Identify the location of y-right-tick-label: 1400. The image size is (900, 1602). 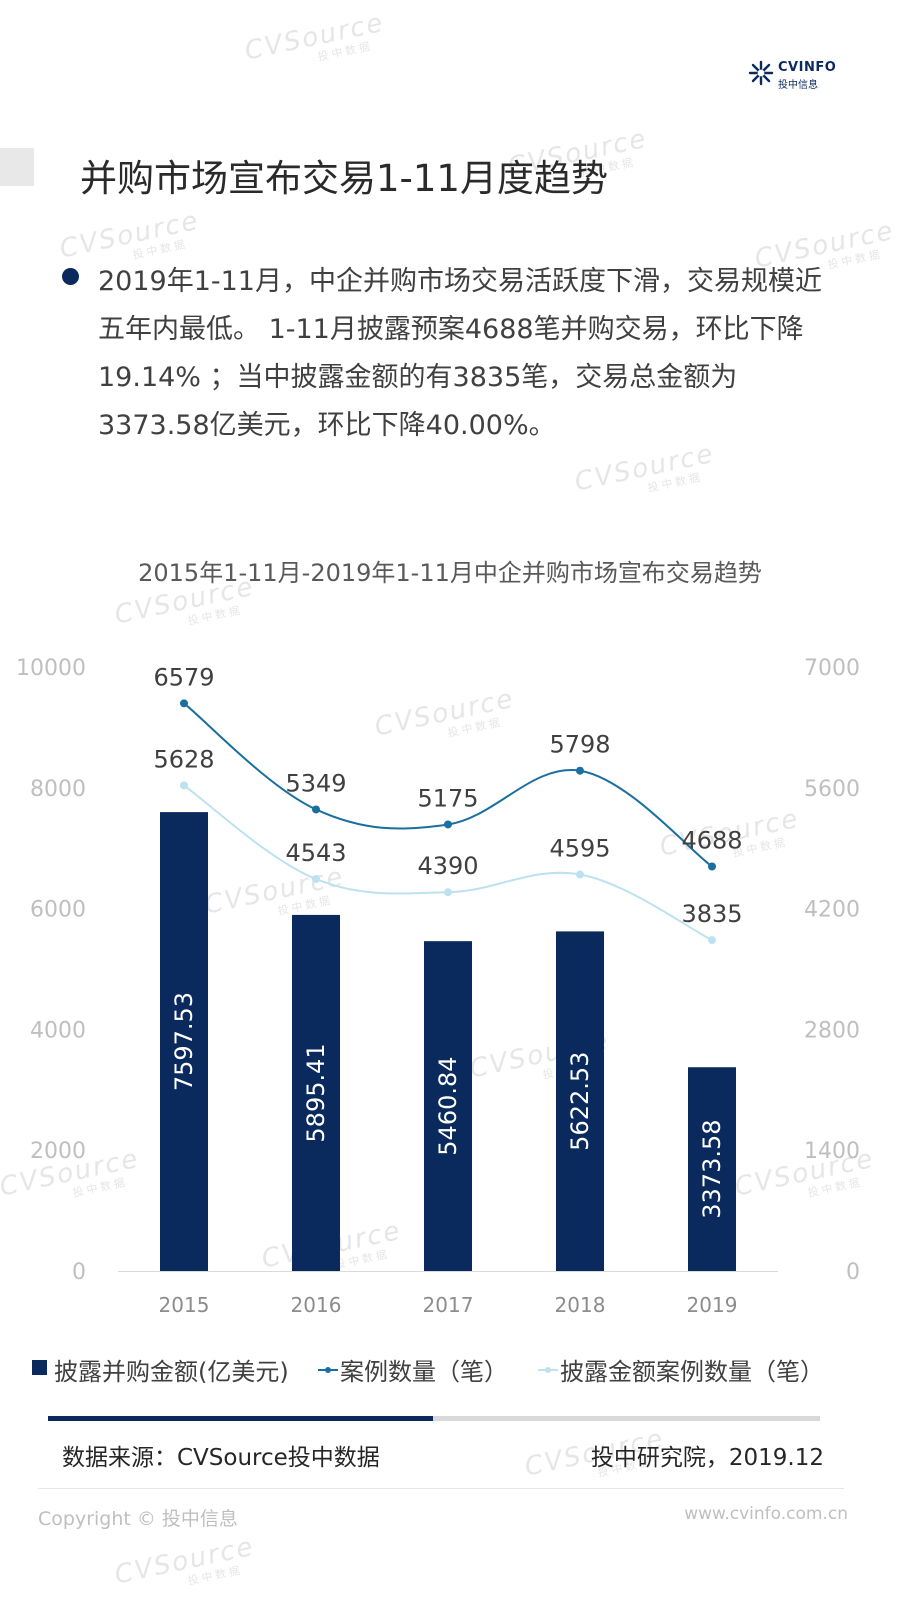
(832, 1151).